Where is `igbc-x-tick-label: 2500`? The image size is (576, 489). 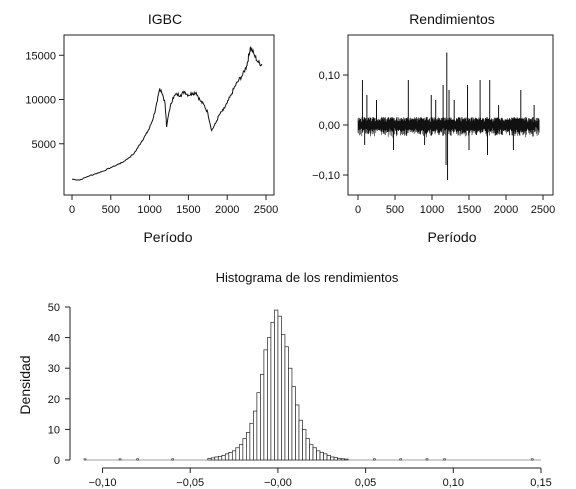
igbc-x-tick-label: 2500 is located at coordinates (266, 210).